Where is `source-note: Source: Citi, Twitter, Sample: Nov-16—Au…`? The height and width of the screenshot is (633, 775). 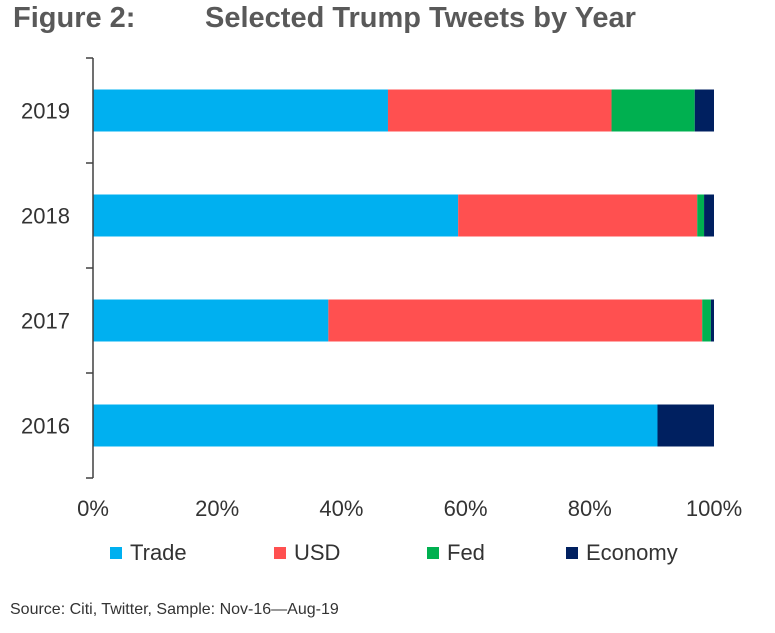 source-note: Source: Citi, Twitter, Sample: Nov-16—Au… is located at coordinates (174, 609).